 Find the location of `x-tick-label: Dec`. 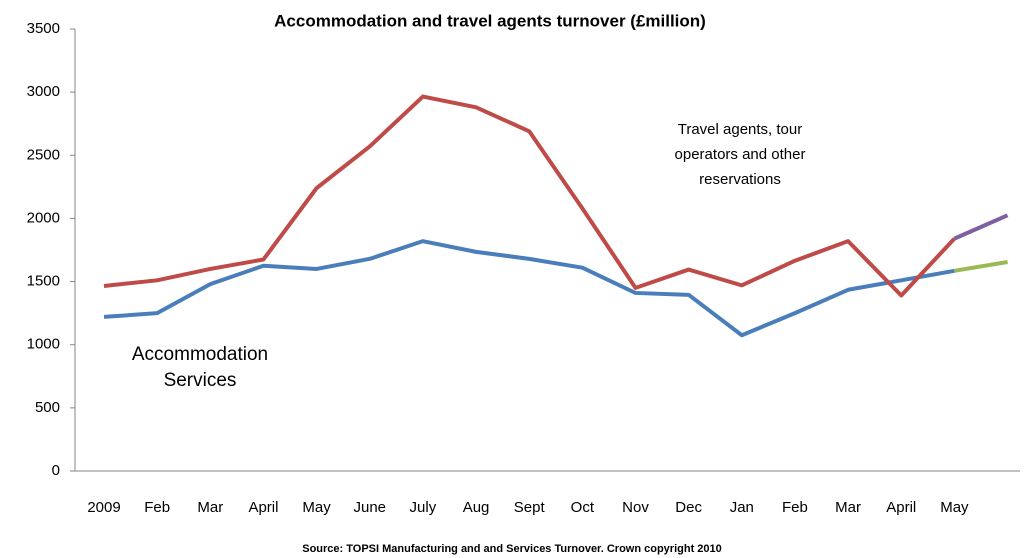

x-tick-label: Dec is located at coordinates (688, 507).